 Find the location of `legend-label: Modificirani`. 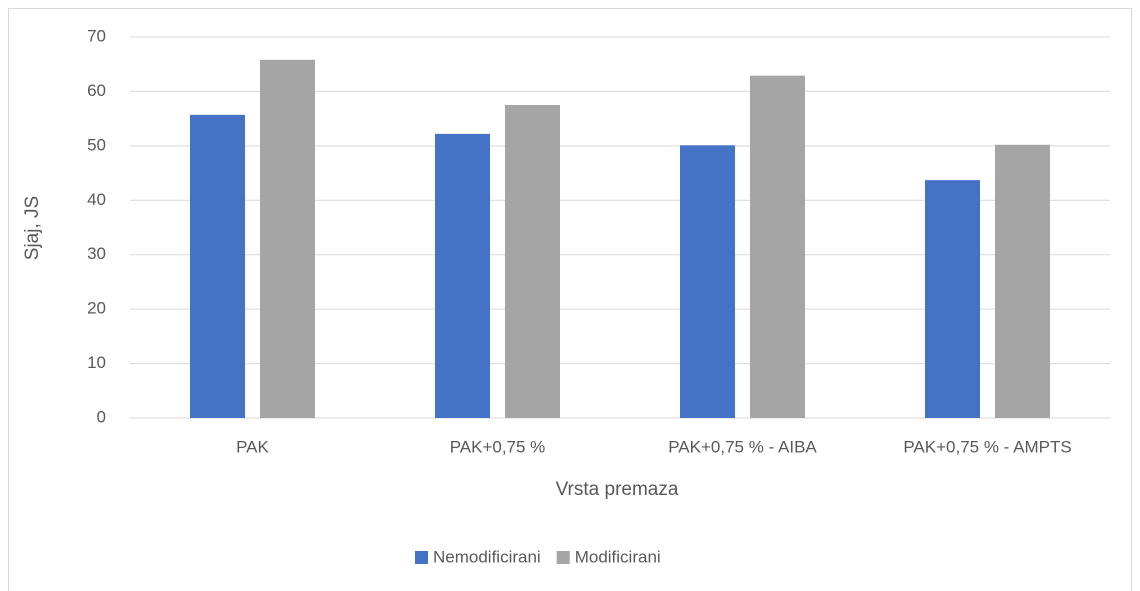

legend-label: Modificirani is located at coordinates (618, 556).